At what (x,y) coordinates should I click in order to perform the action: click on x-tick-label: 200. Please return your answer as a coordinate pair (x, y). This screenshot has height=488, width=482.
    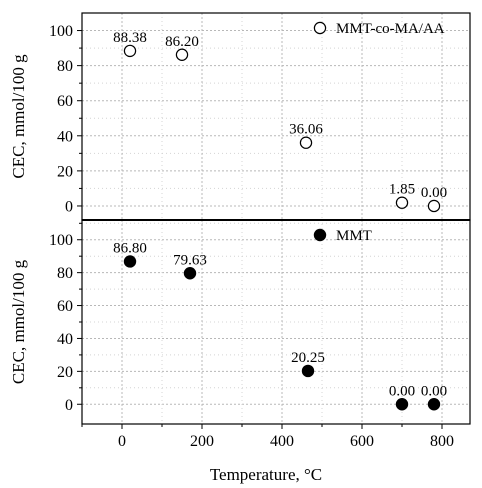
    Looking at the image, I should click on (202, 441).